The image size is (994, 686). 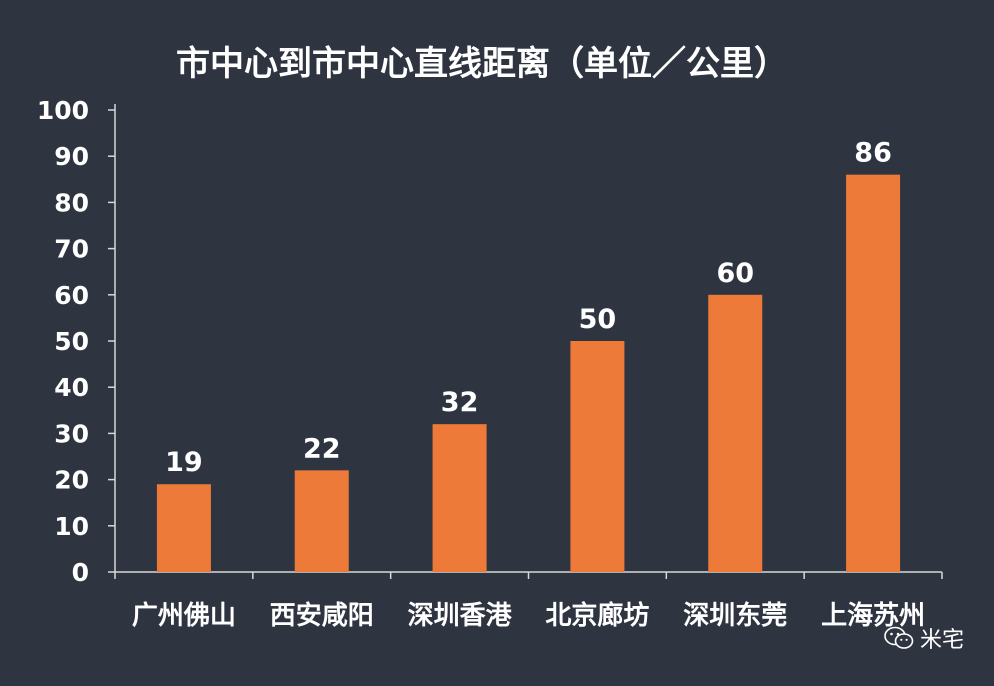 What do you see at coordinates (71, 295) in the screenshot?
I see `y-tick-label: 60` at bounding box center [71, 295].